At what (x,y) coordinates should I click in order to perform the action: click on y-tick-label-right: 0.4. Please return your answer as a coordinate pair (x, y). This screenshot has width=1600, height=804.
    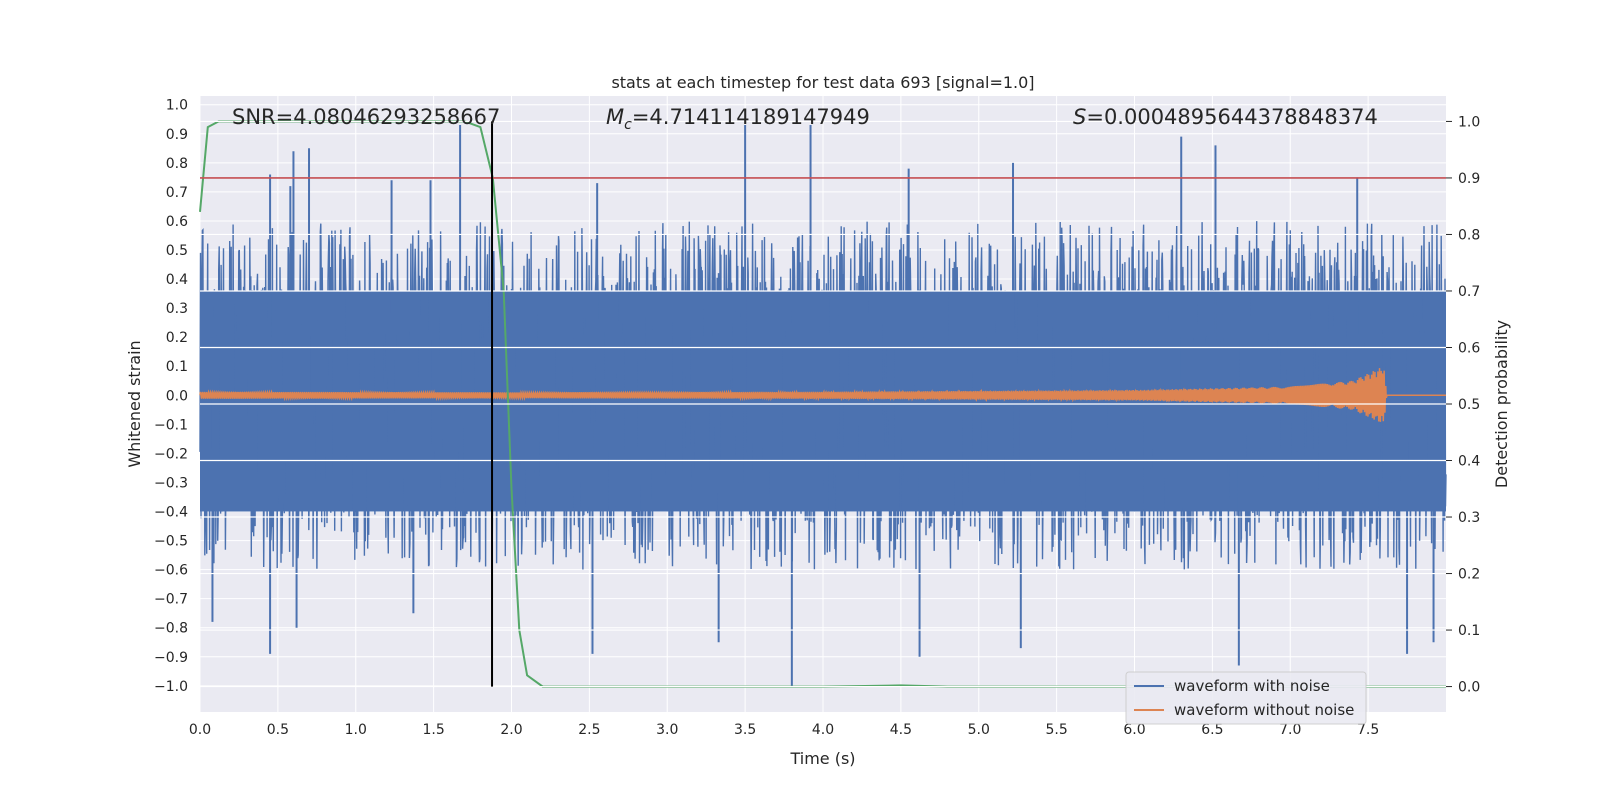
    Looking at the image, I should click on (1469, 462).